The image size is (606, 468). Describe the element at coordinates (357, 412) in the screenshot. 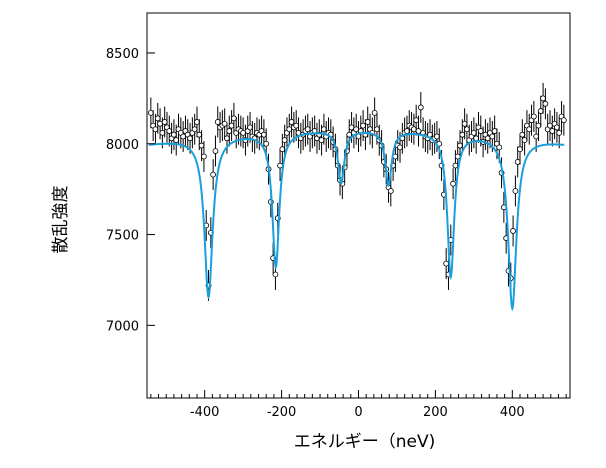

I see `x-tick-labels: -400 -200 0 200 400` at that location.